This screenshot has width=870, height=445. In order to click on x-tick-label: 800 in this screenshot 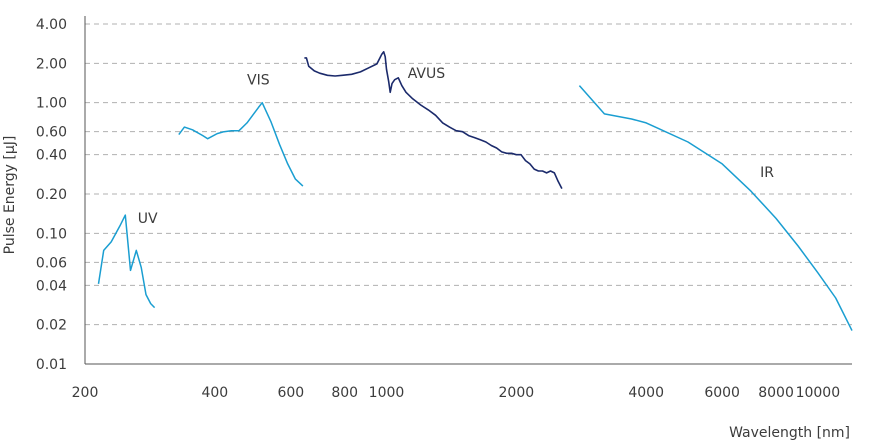, I will do `click(344, 393)`.